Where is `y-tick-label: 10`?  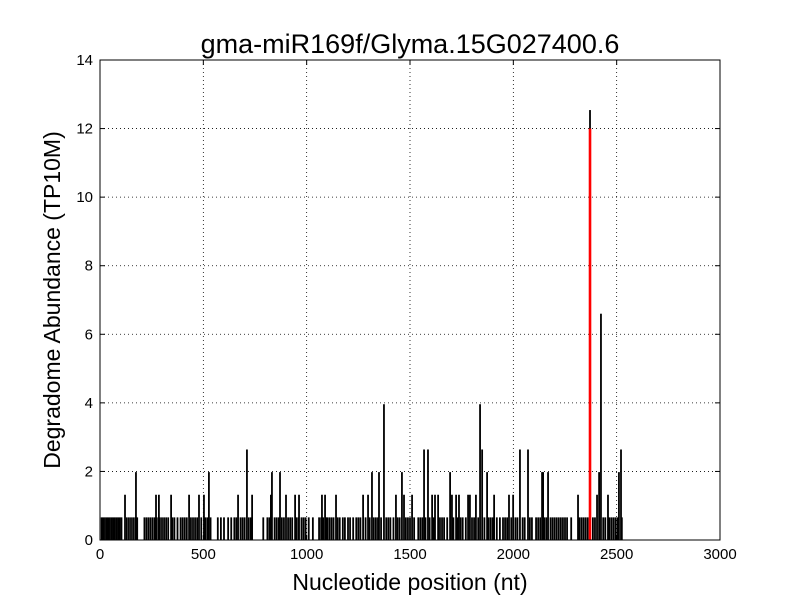
y-tick-label: 10 is located at coordinates (84, 197).